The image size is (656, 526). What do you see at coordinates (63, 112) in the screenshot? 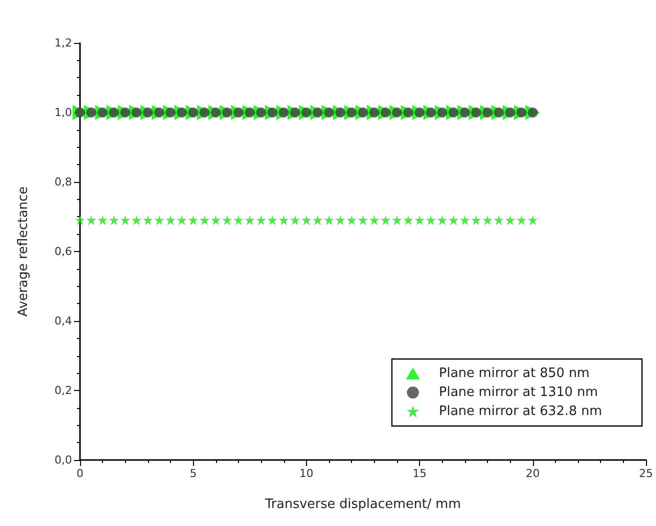
I see `y-tick-label: 1,0` at bounding box center [63, 112].